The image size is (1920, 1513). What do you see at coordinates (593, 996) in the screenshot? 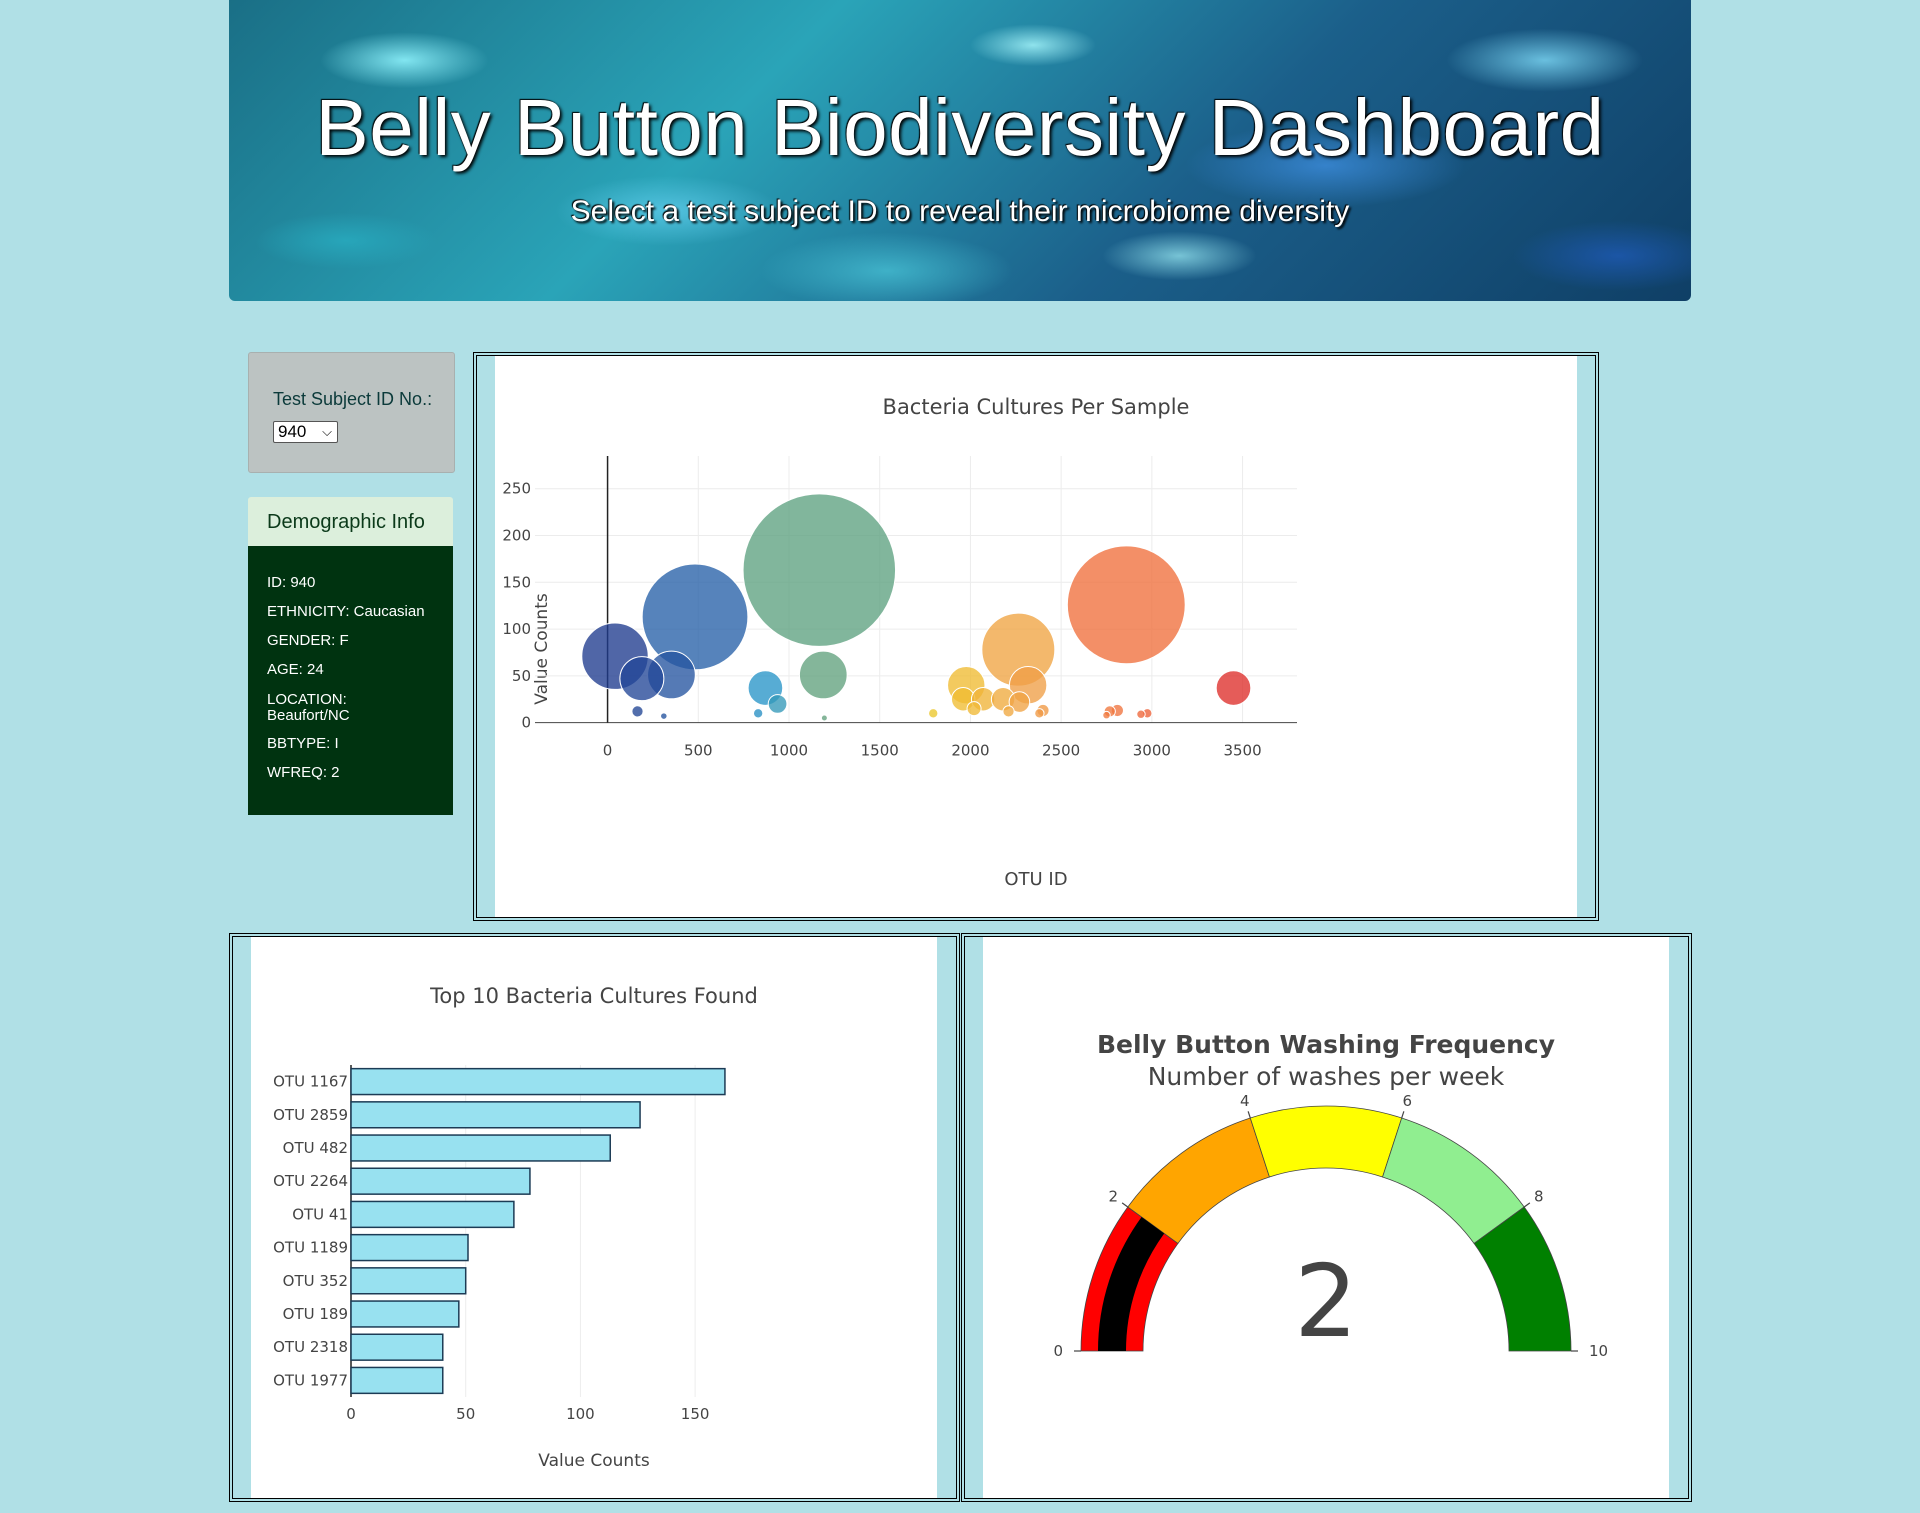
I see `bar-chart-title: Top 10 Bacteria Cultures Found` at bounding box center [593, 996].